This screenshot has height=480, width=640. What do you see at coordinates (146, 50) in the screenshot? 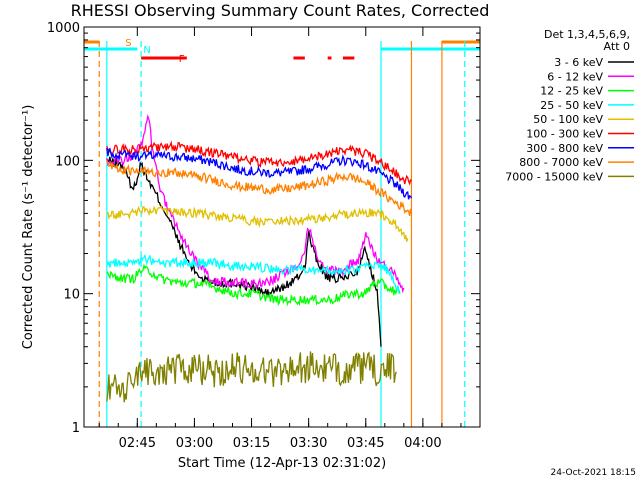
I see `flag-label: N` at bounding box center [146, 50].